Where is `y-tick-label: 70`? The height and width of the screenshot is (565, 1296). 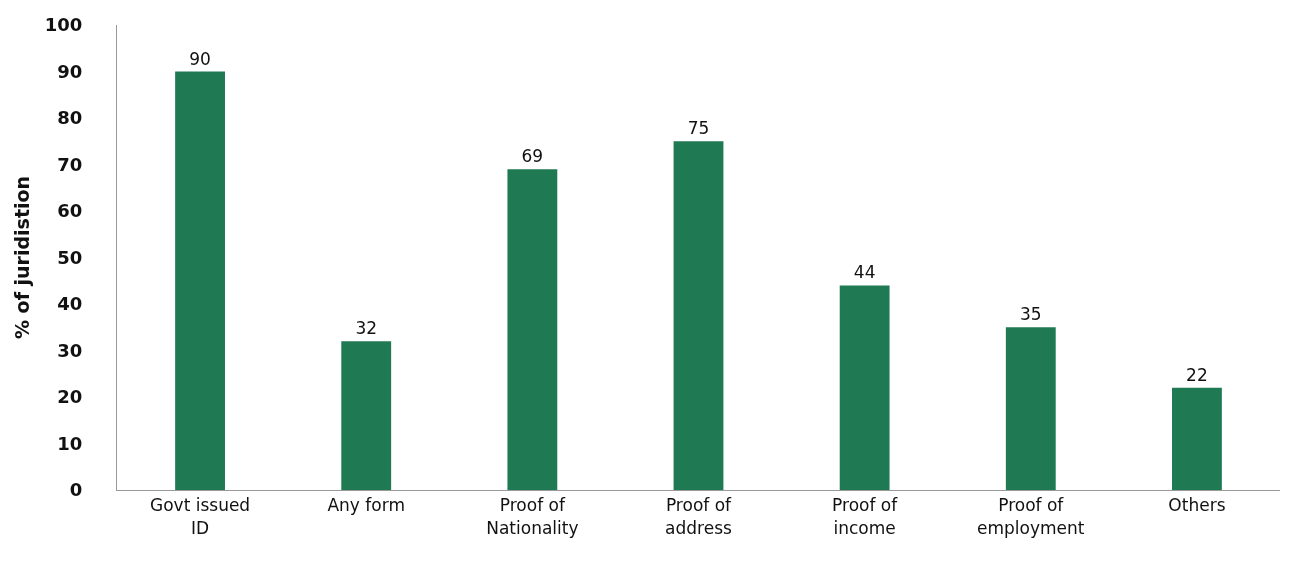
y-tick-label: 70 is located at coordinates (70, 164).